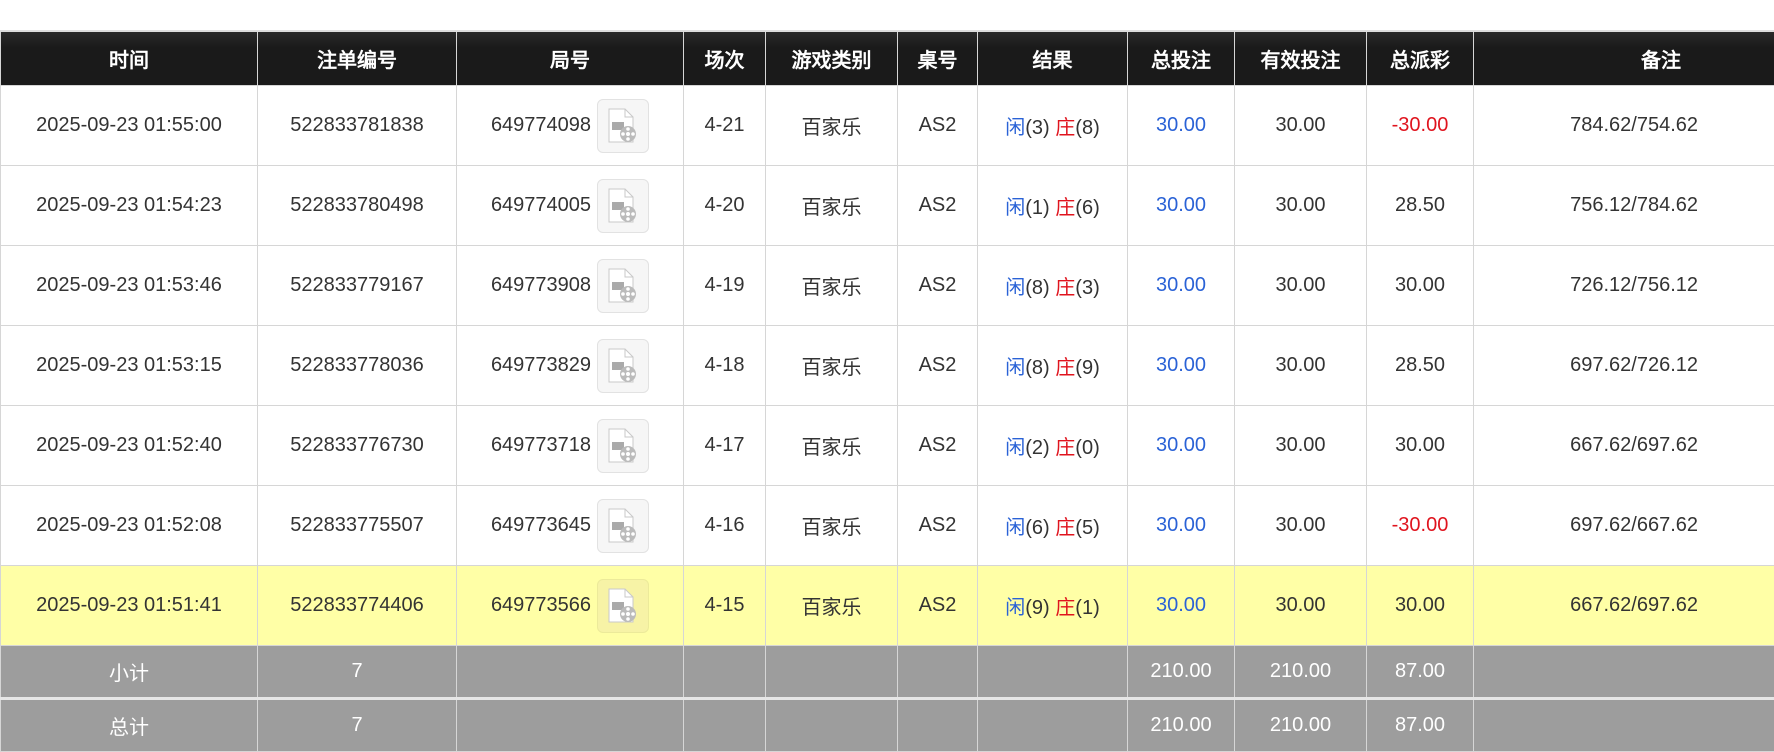 The height and width of the screenshot is (752, 1774). I want to click on round-cell: 649773829, so click(570, 366).